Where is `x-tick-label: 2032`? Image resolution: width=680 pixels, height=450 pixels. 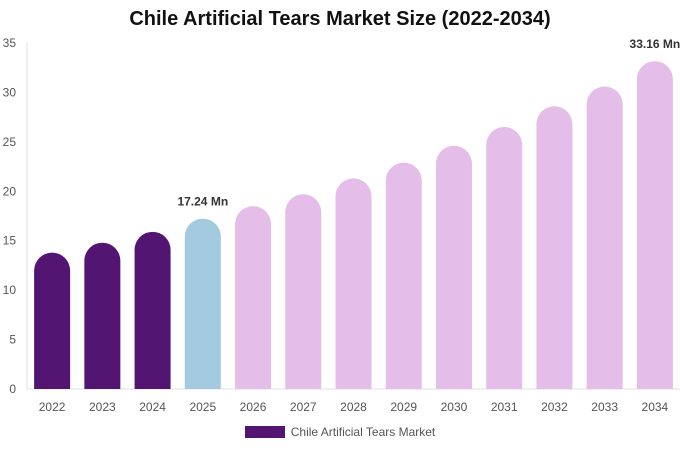 x-tick-label: 2032 is located at coordinates (554, 407).